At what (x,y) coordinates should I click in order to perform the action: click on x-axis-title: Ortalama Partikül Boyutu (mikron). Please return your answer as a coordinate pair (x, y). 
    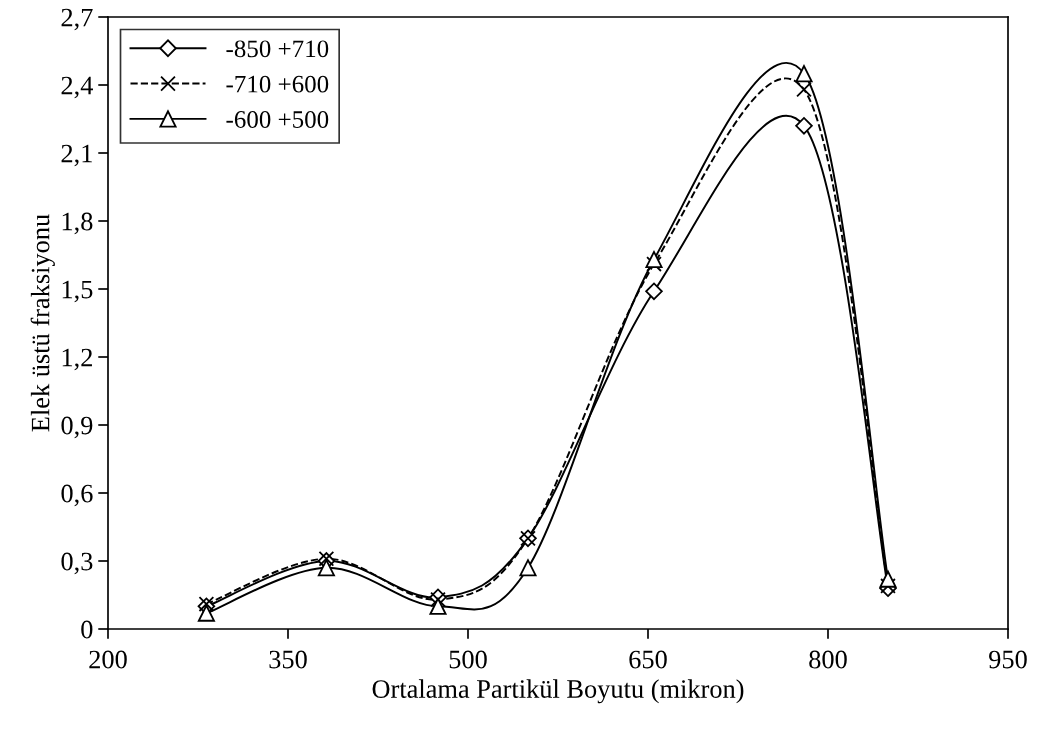
    Looking at the image, I should click on (558, 691).